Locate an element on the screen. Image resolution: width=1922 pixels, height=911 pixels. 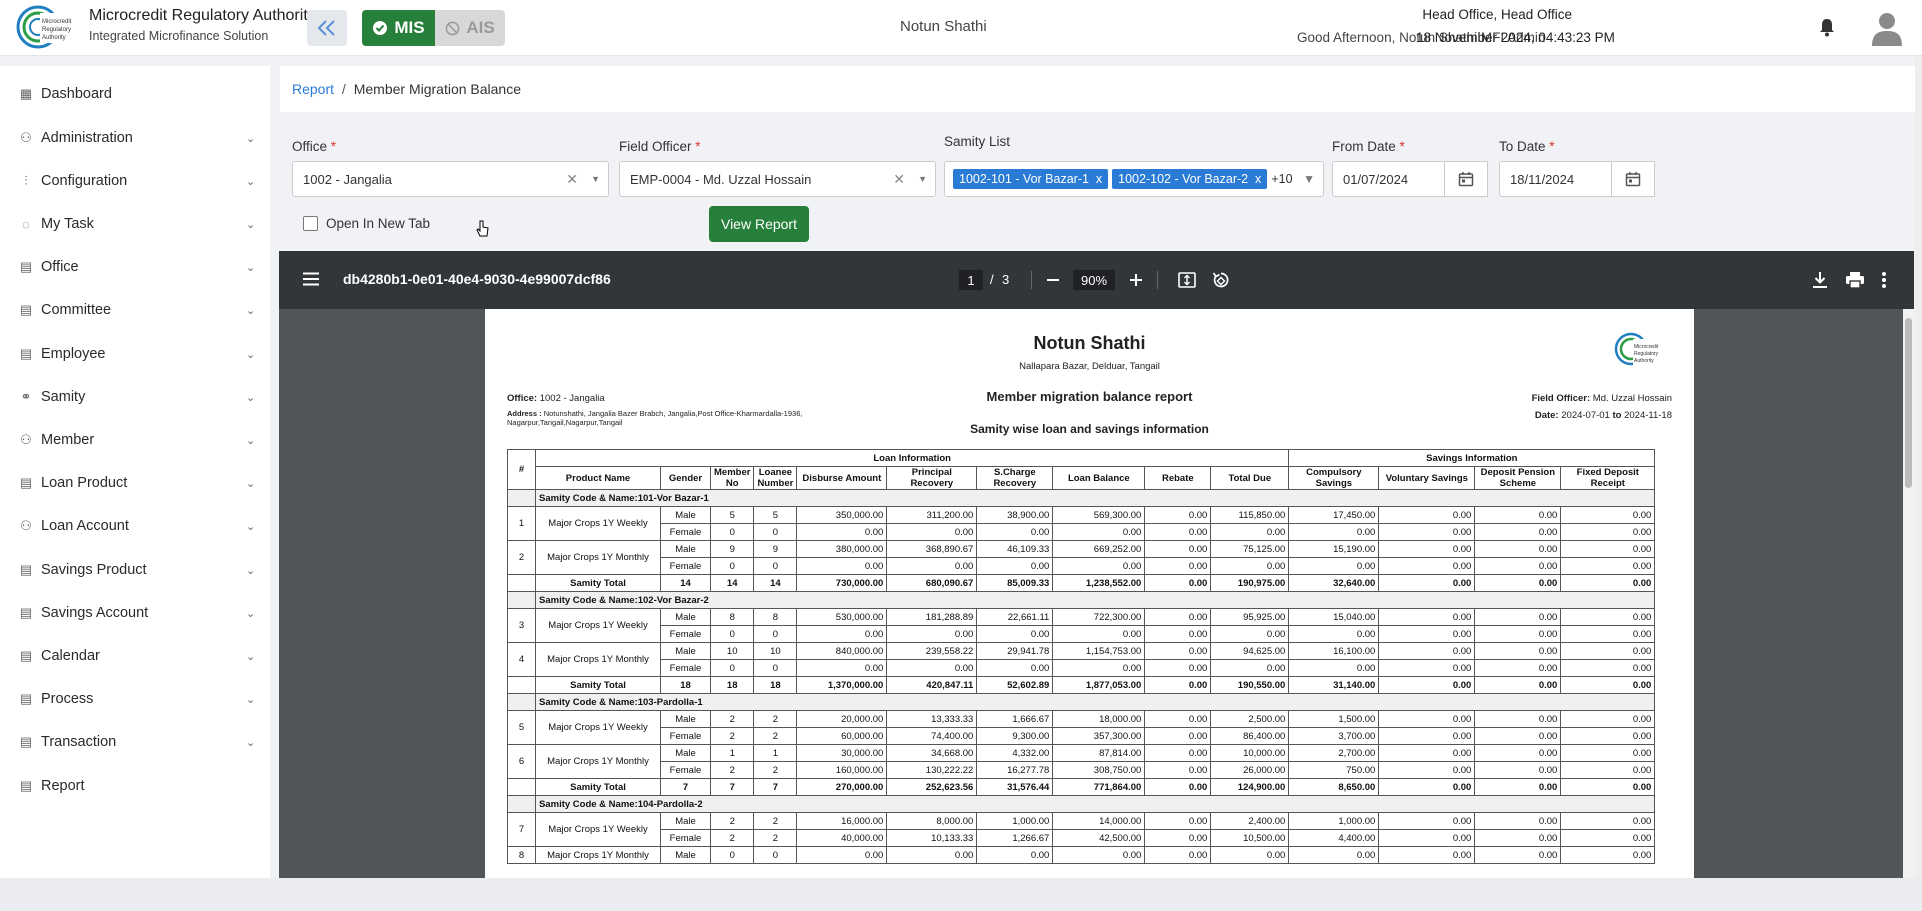
report-title: Member migration balance report is located at coordinates (1089, 396).